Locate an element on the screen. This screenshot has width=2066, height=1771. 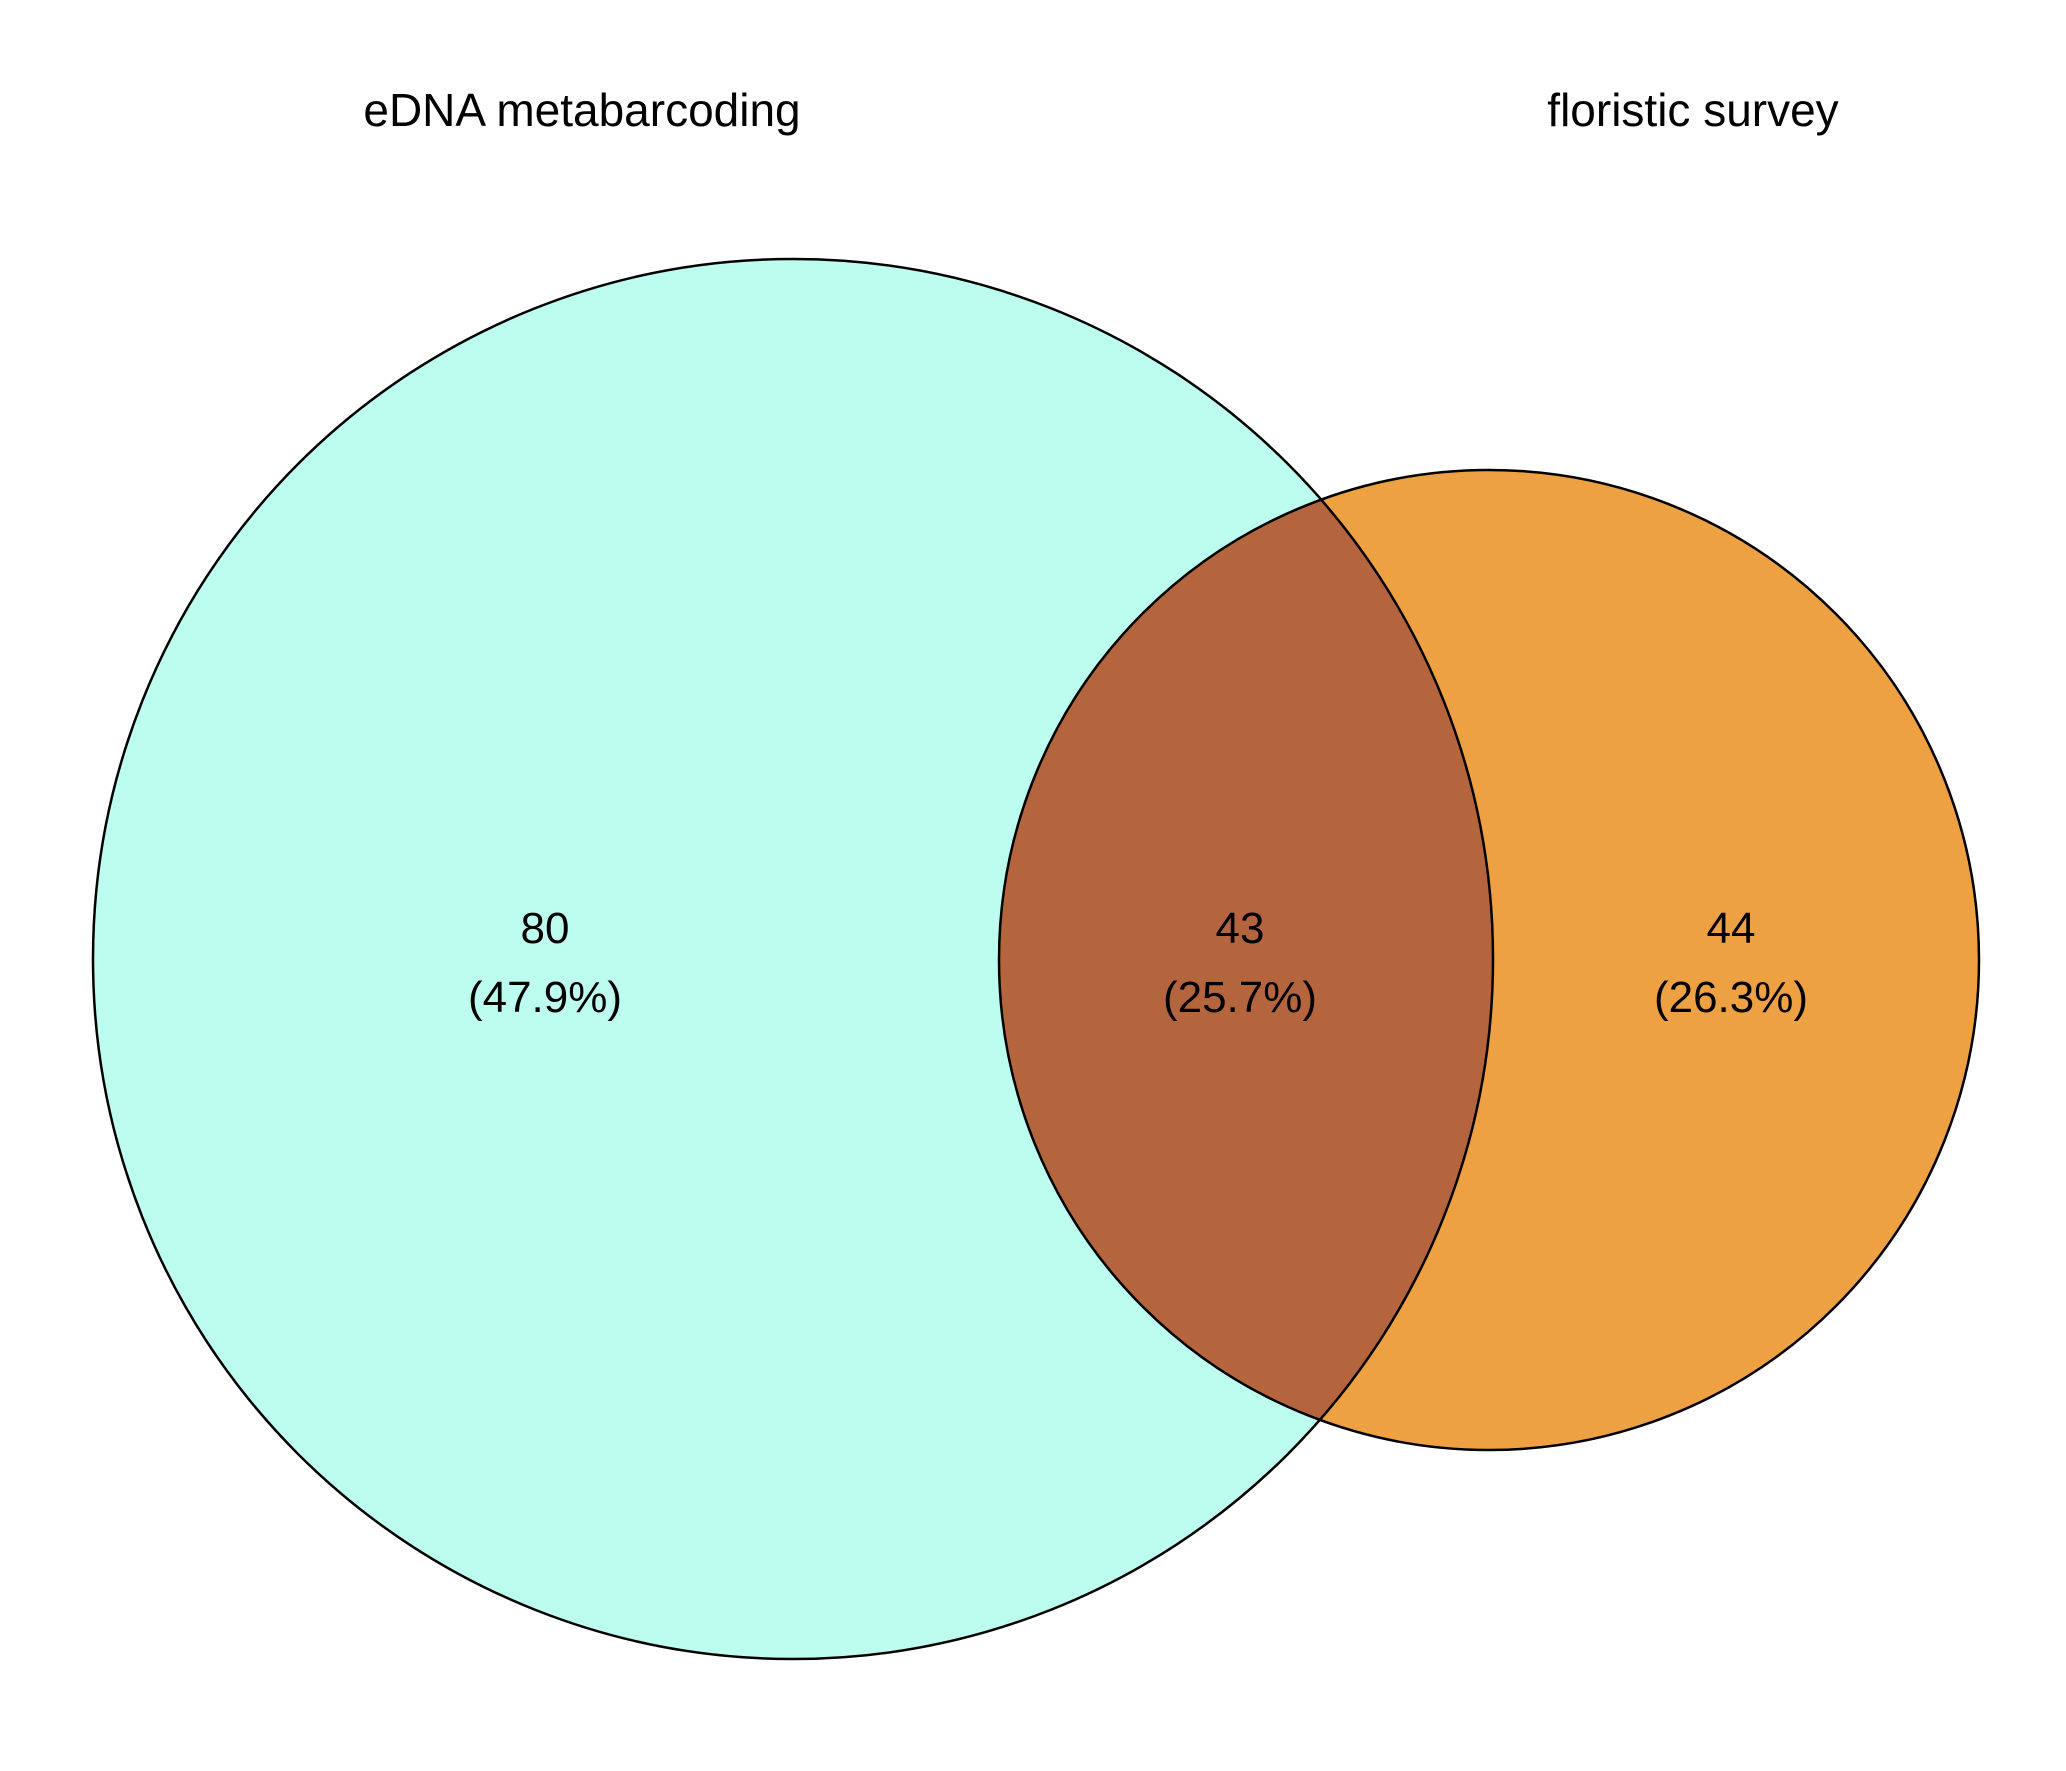
edna-set-label: eDNA metabarcoding is located at coordinates (581, 110).